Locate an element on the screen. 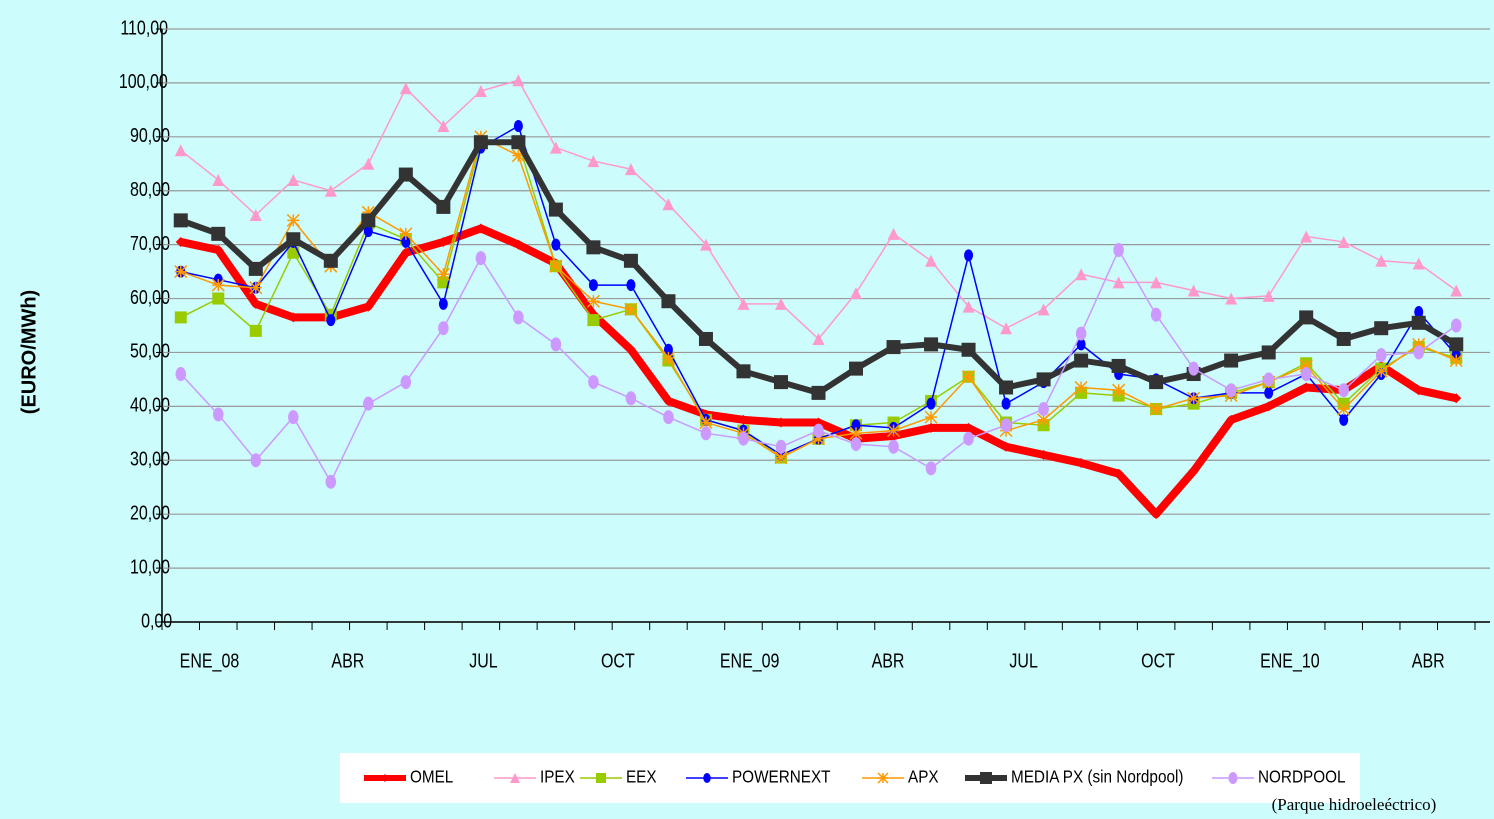 The width and height of the screenshot is (1494, 819). y-tick-label: 70,00 is located at coordinates (150, 243).